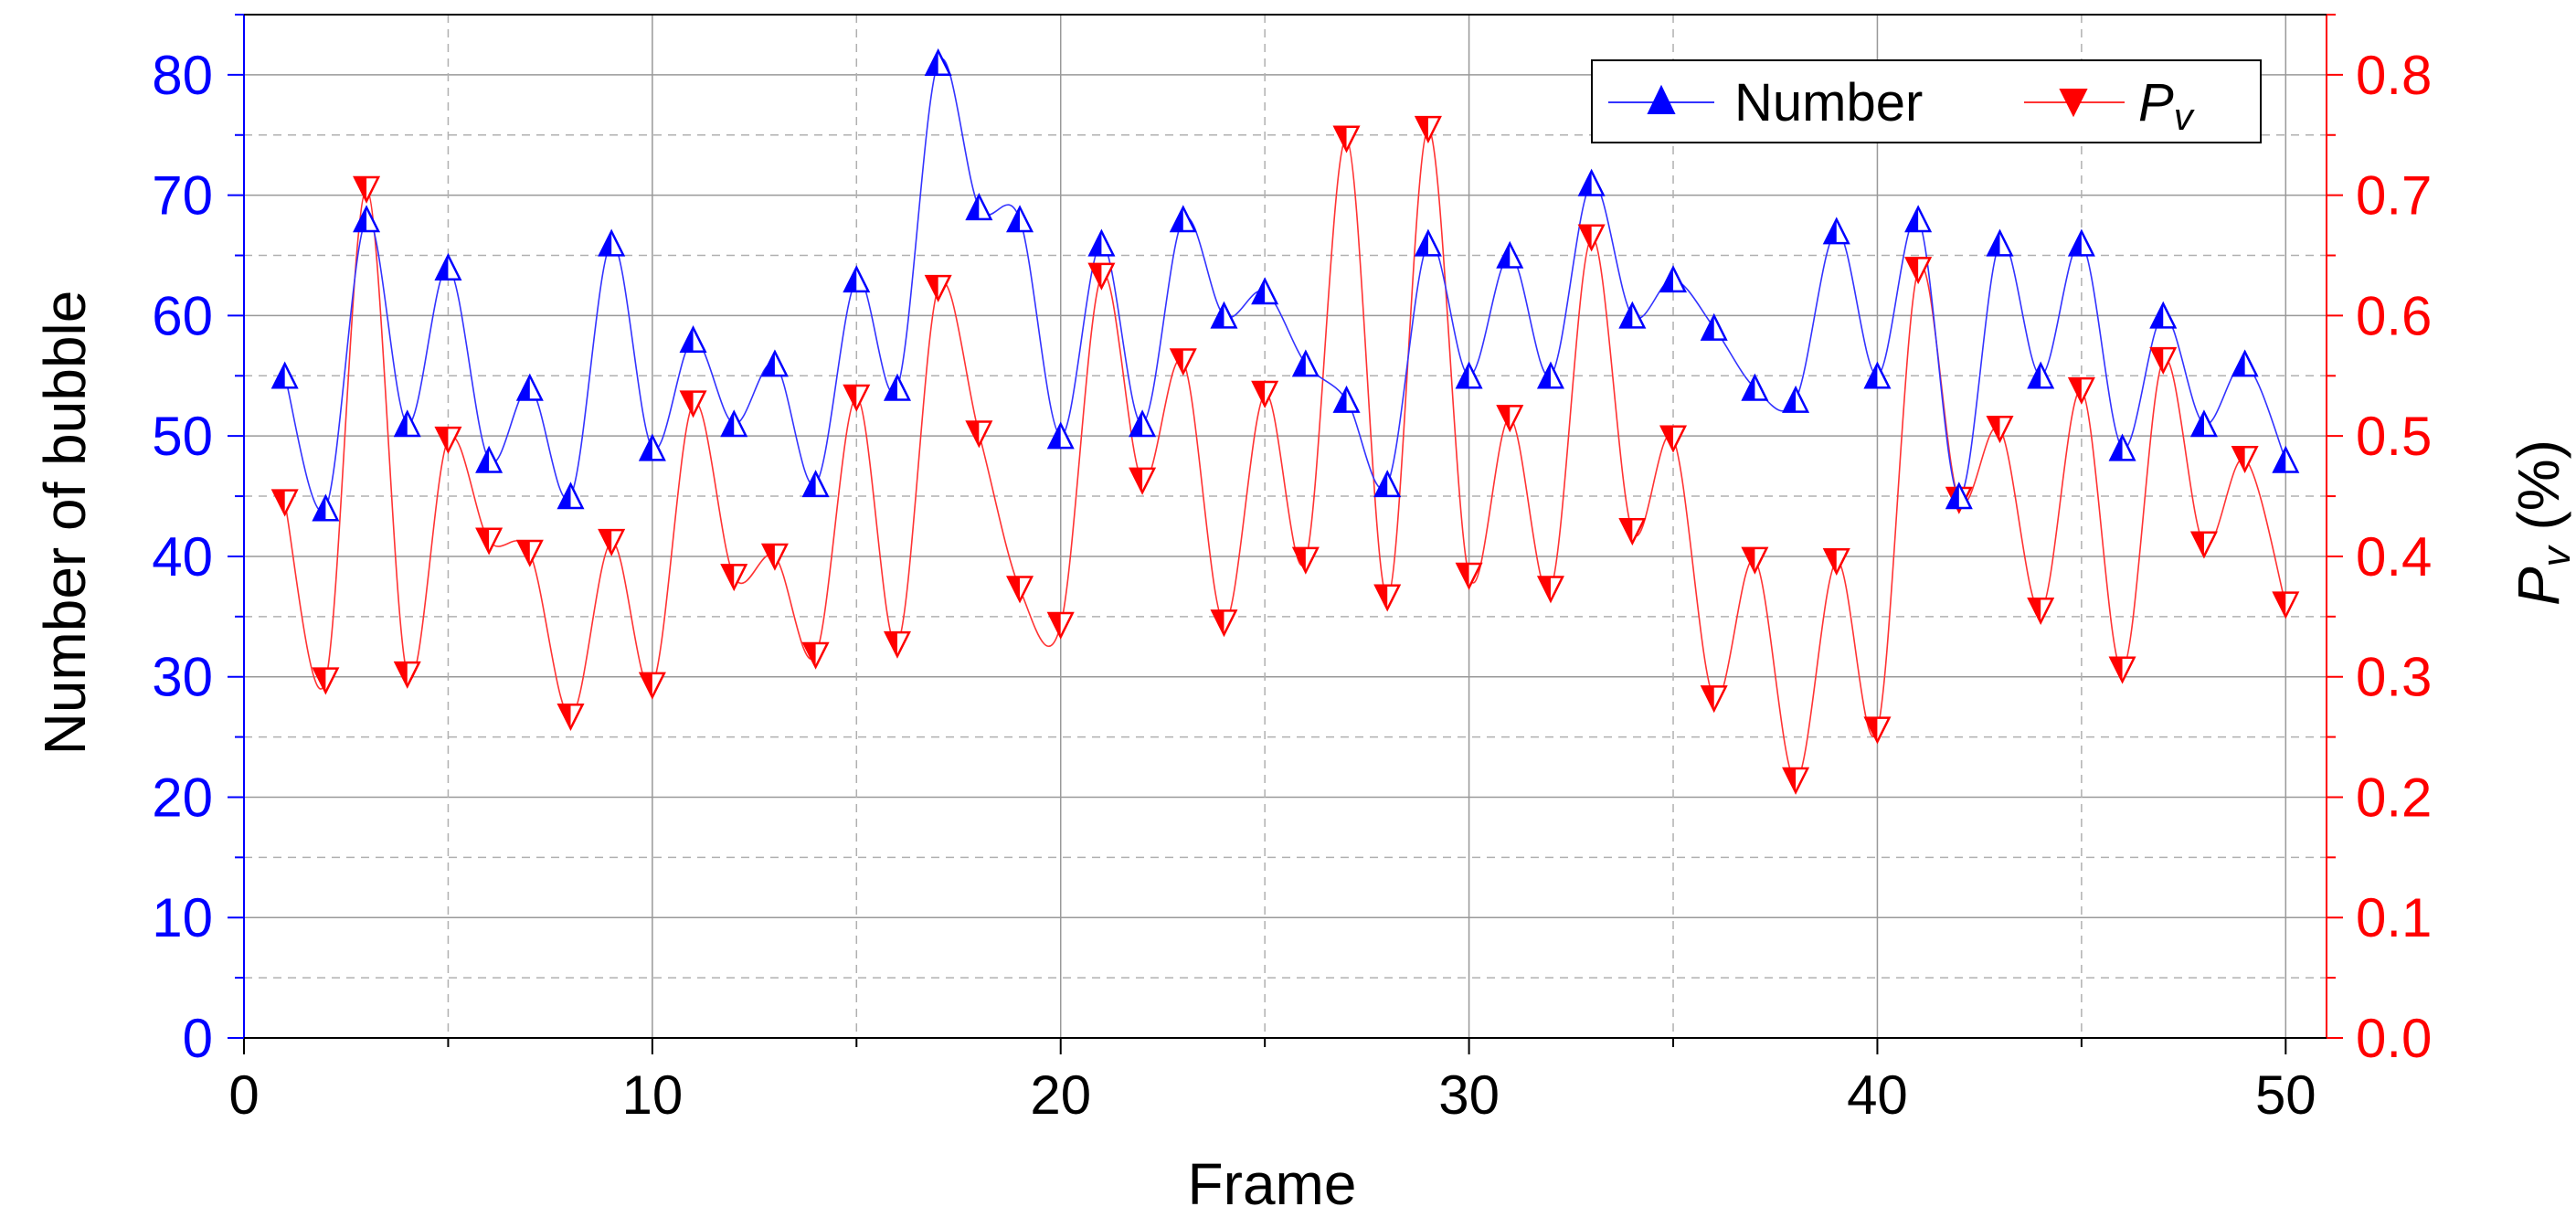 The image size is (2576, 1228). Describe the element at coordinates (2394, 557) in the screenshot. I see `right-y-tick-label: 0.4` at that location.